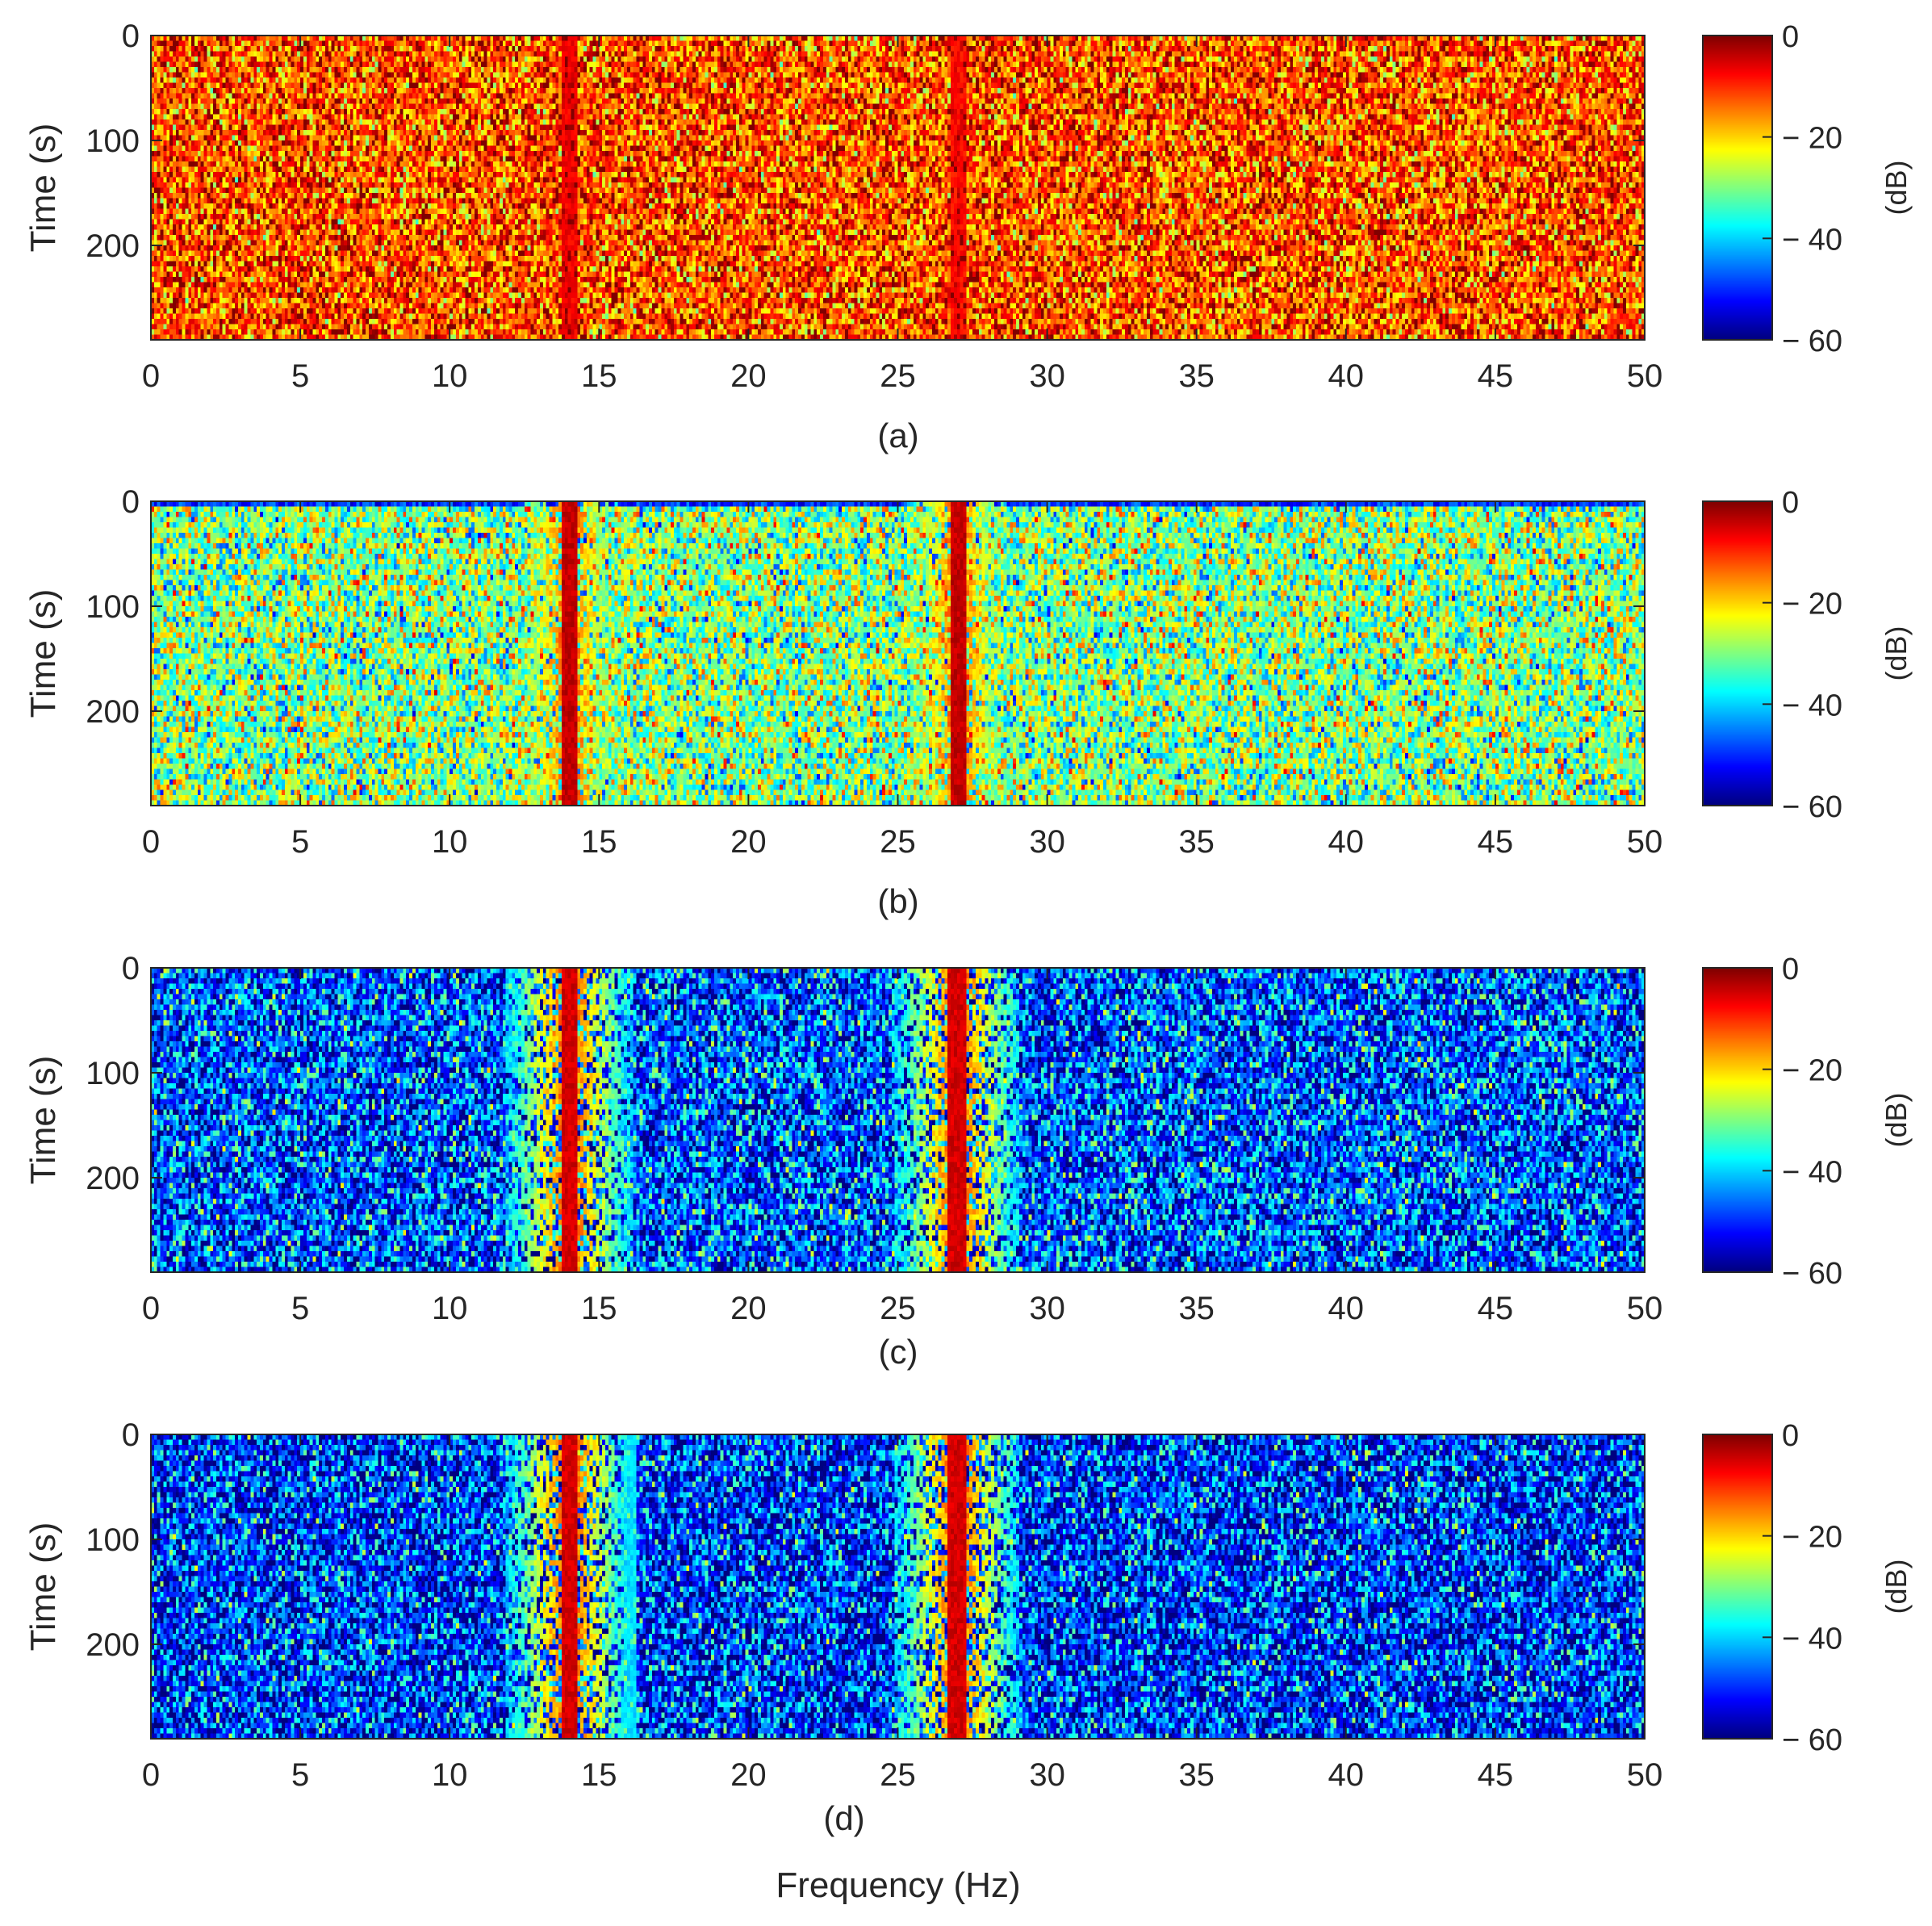 The image size is (1932, 1926). I want to click on panel-label: (c), so click(898, 1352).